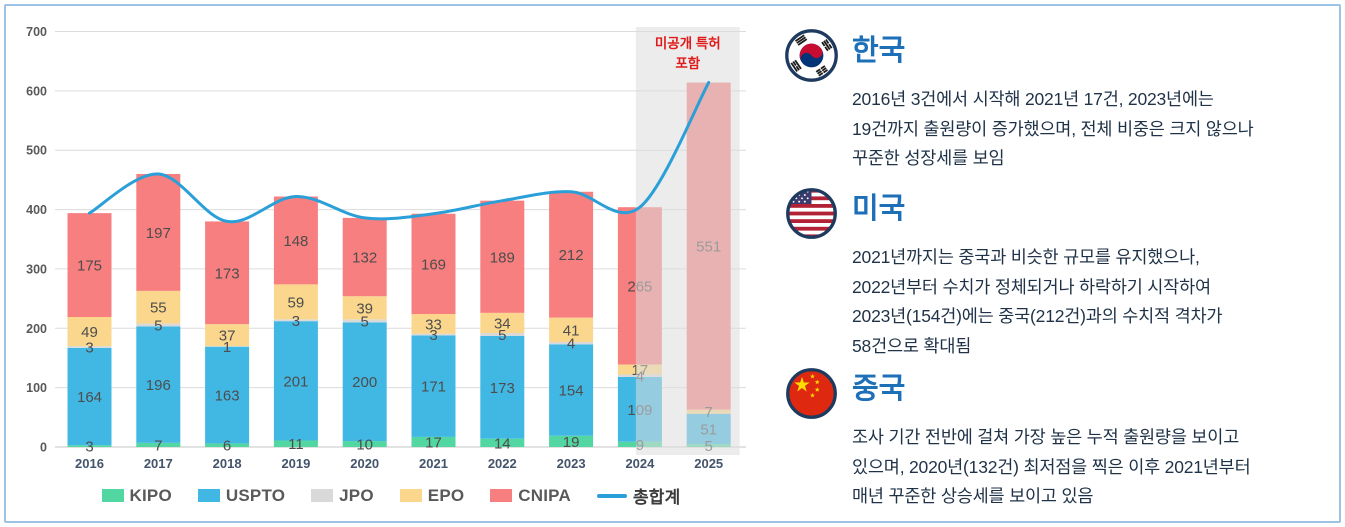  What do you see at coordinates (208, 495) in the screenshot?
I see `legend-swatch-uspto` at bounding box center [208, 495].